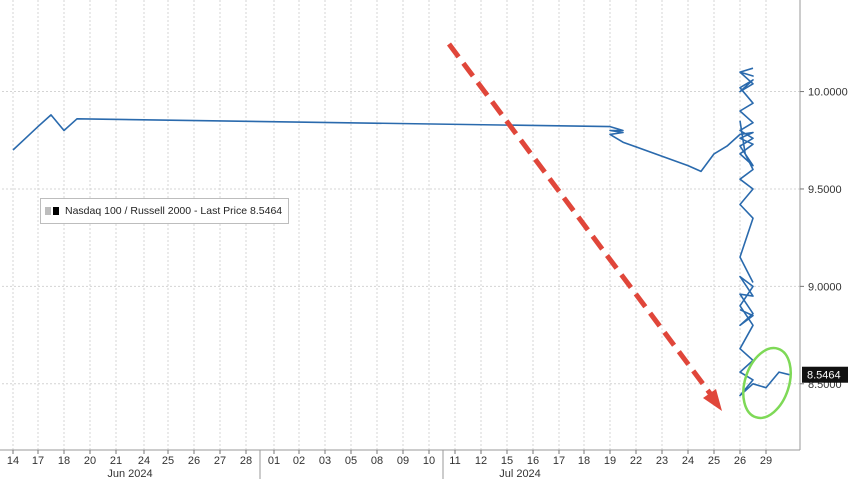 This screenshot has width=848, height=479. I want to click on legend-swatch-grey, so click(48, 211).